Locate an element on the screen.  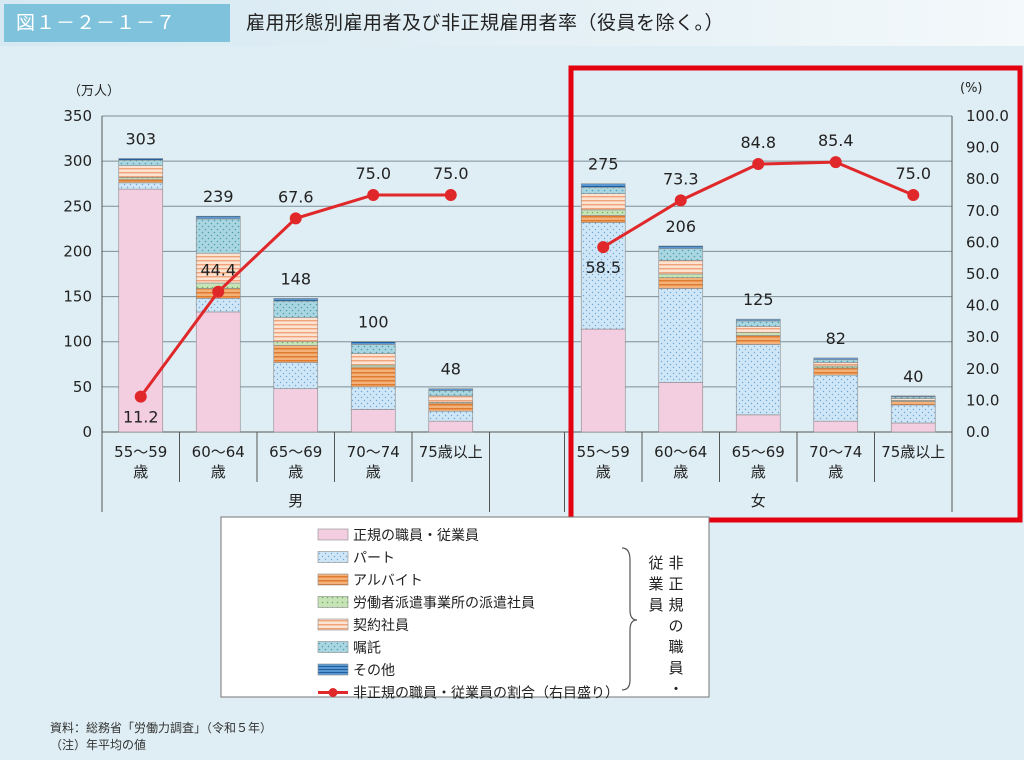
y-tick-left: 300 is located at coordinates (77, 161).